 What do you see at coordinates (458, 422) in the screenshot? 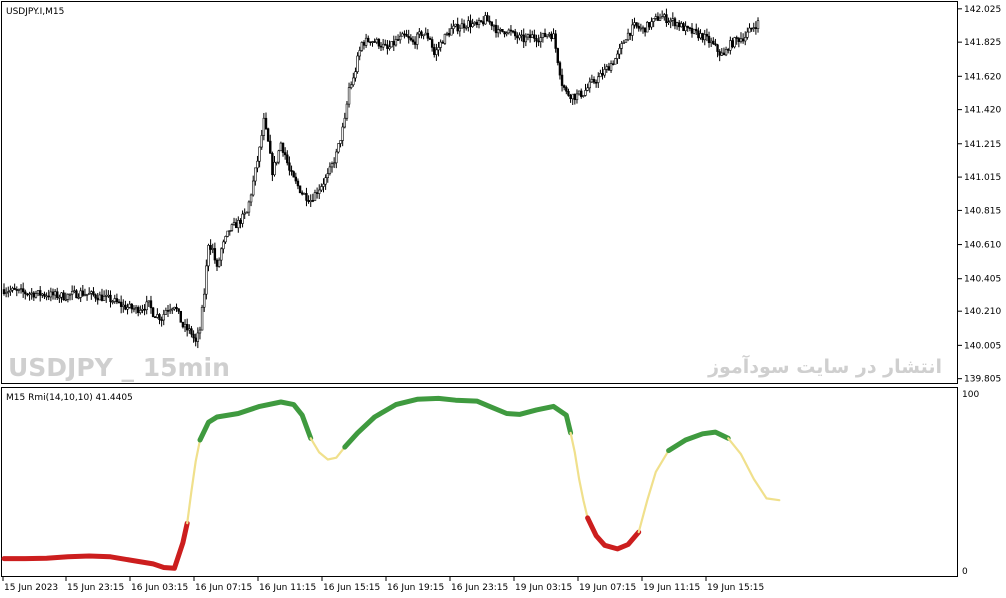
I see `rmi-segment-up` at bounding box center [458, 422].